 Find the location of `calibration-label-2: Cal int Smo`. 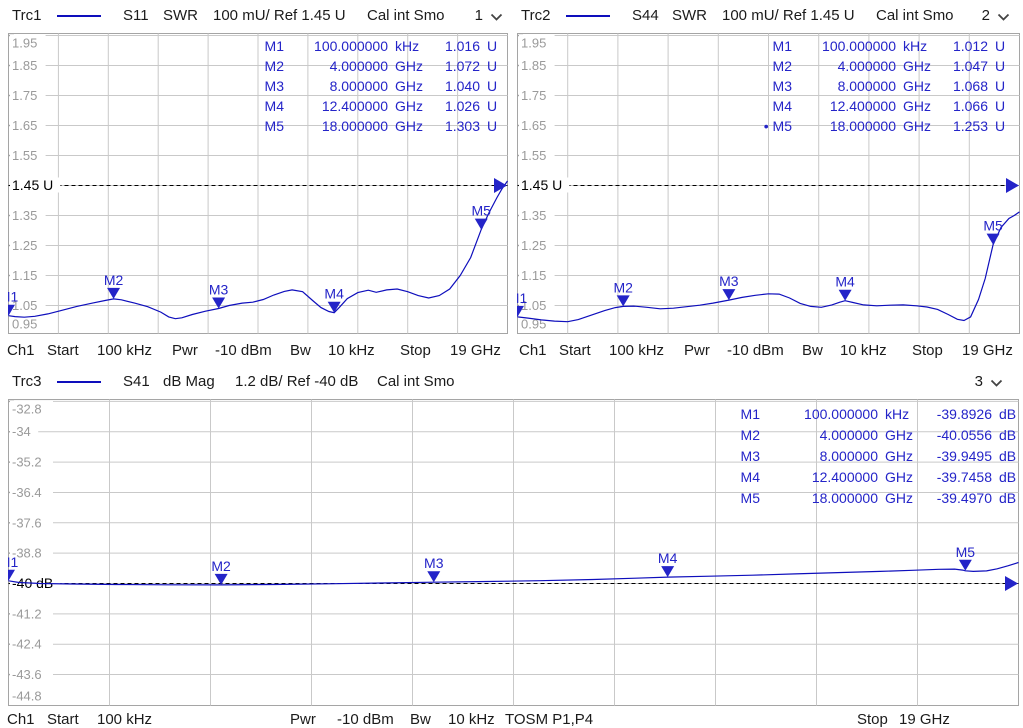

calibration-label-2: Cal int Smo is located at coordinates (915, 15).